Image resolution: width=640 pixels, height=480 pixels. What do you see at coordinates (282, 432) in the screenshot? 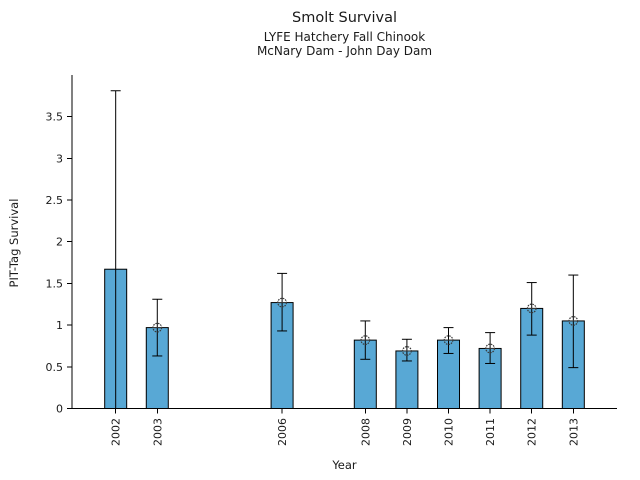
I see `x-tick-label: 2006` at bounding box center [282, 432].